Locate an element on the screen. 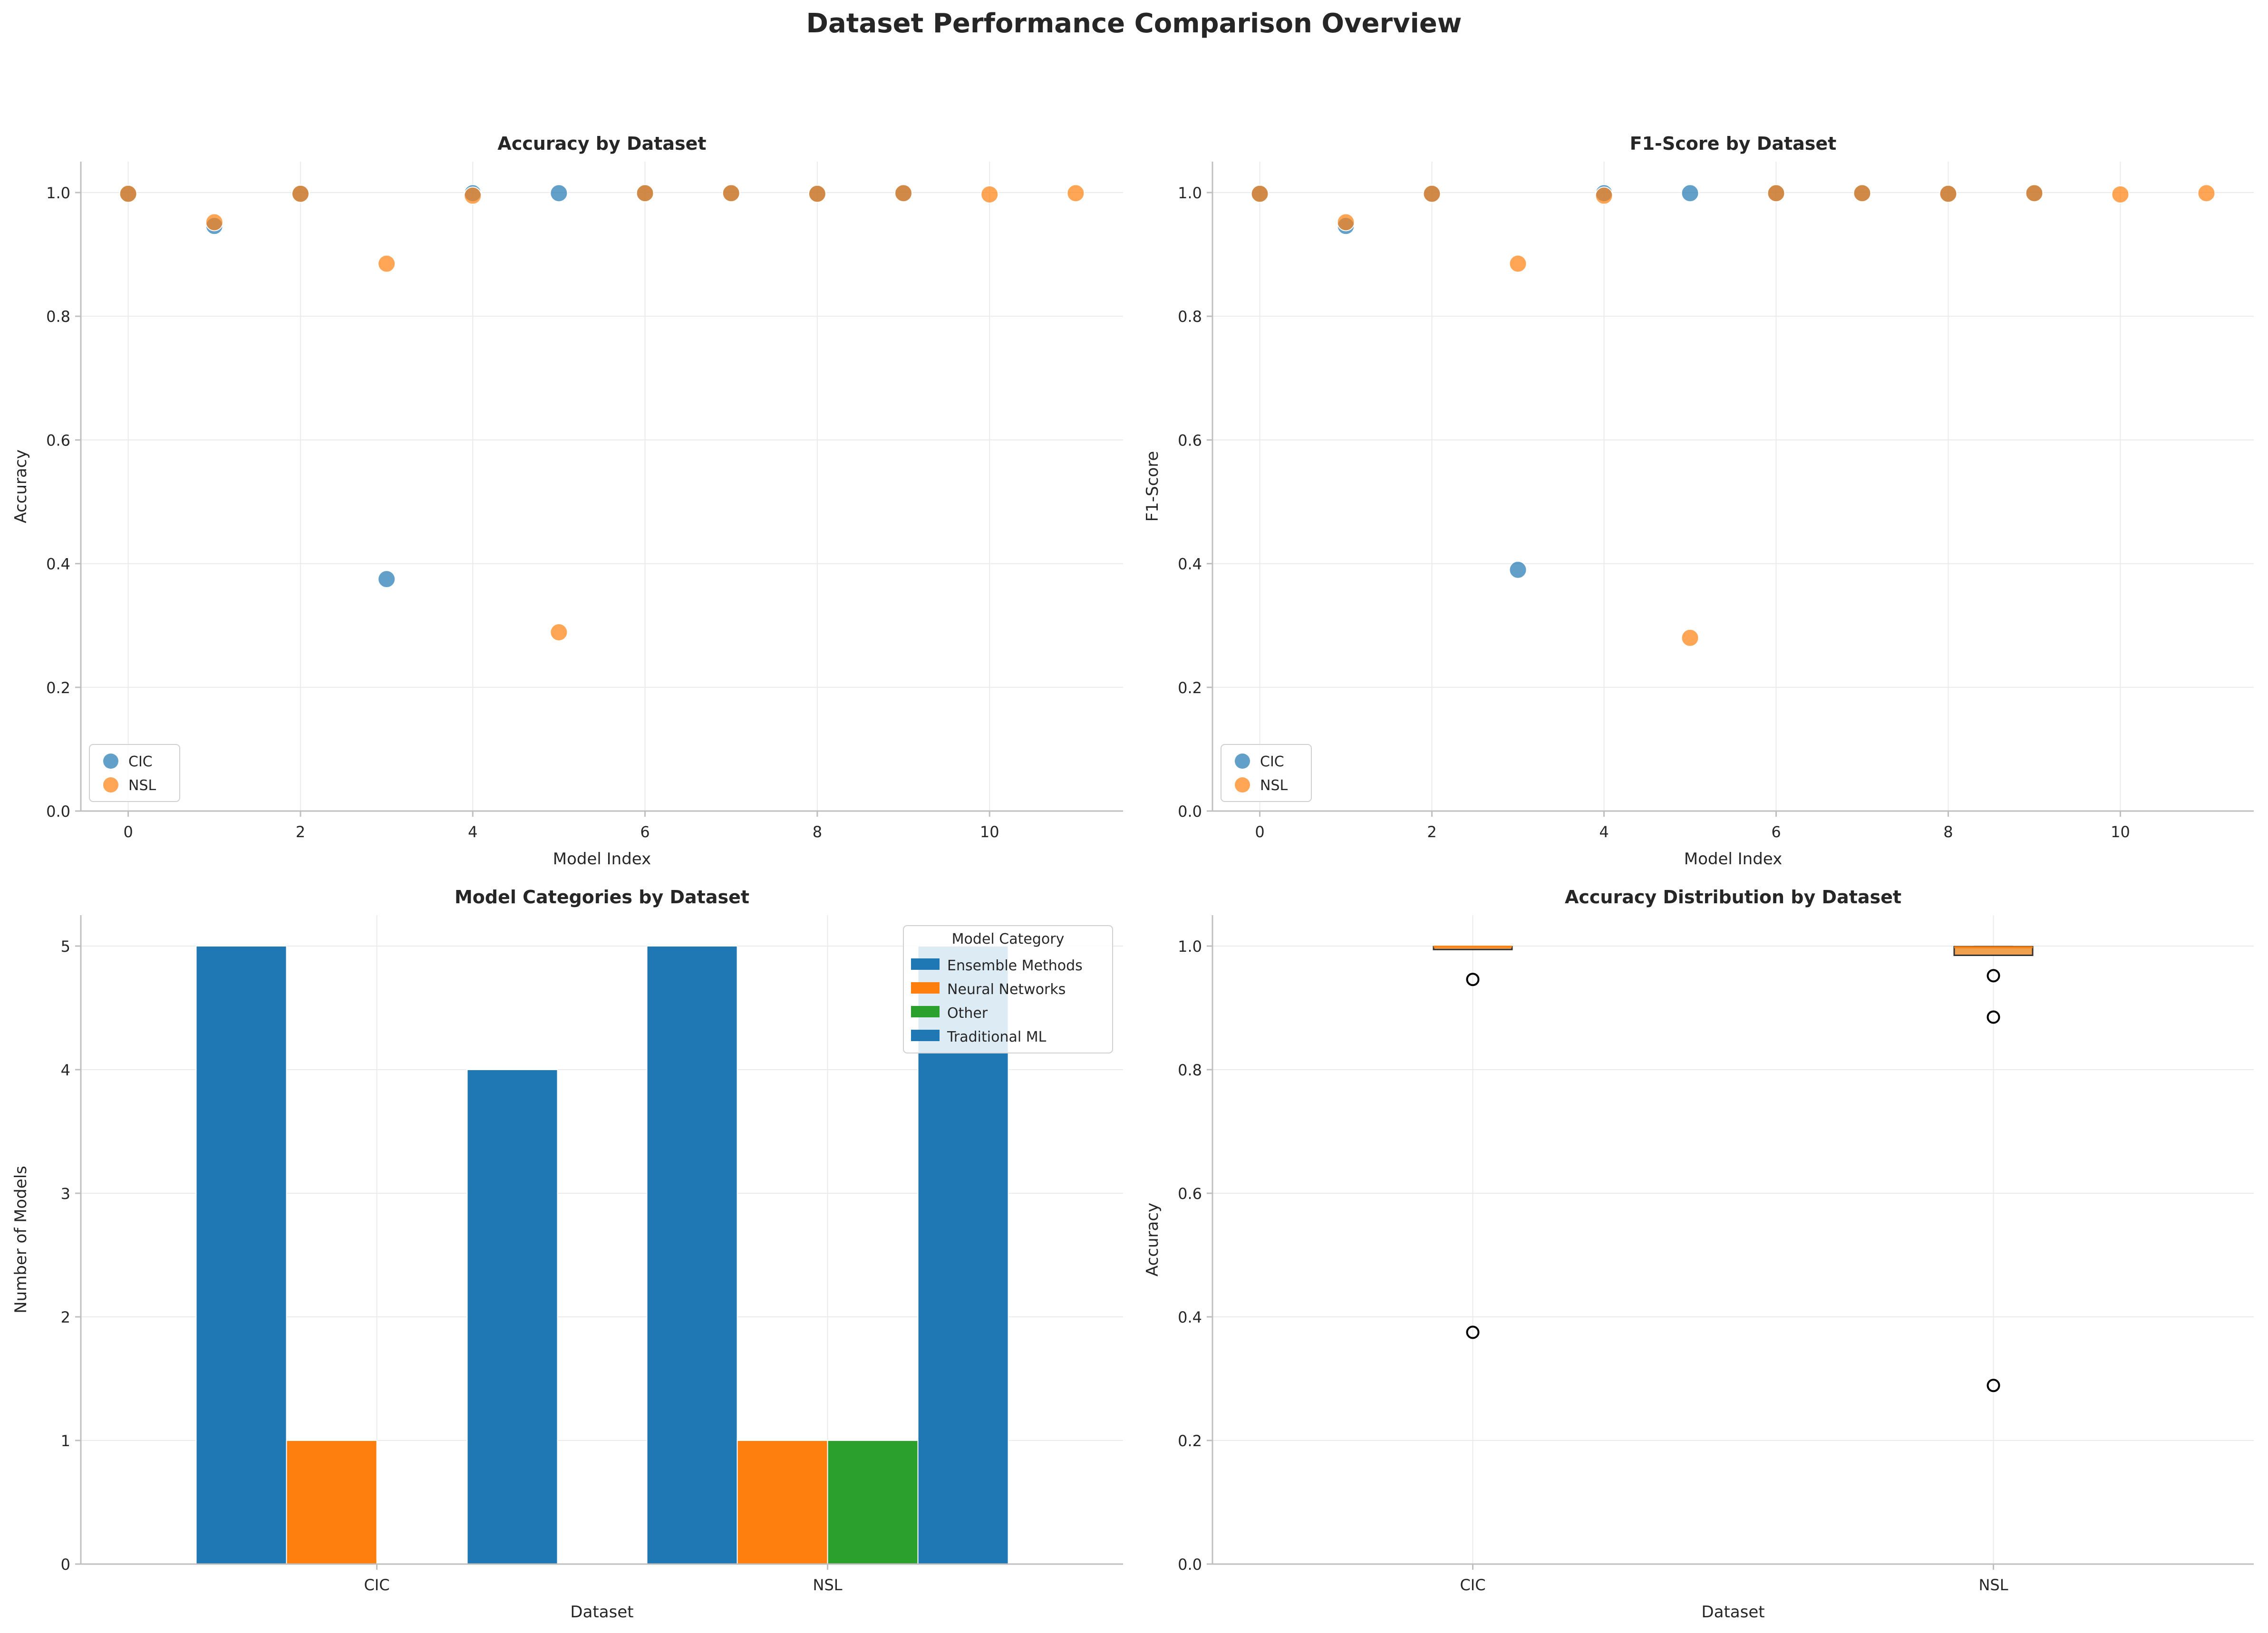  y-tick-label: 0 is located at coordinates (65, 1565).